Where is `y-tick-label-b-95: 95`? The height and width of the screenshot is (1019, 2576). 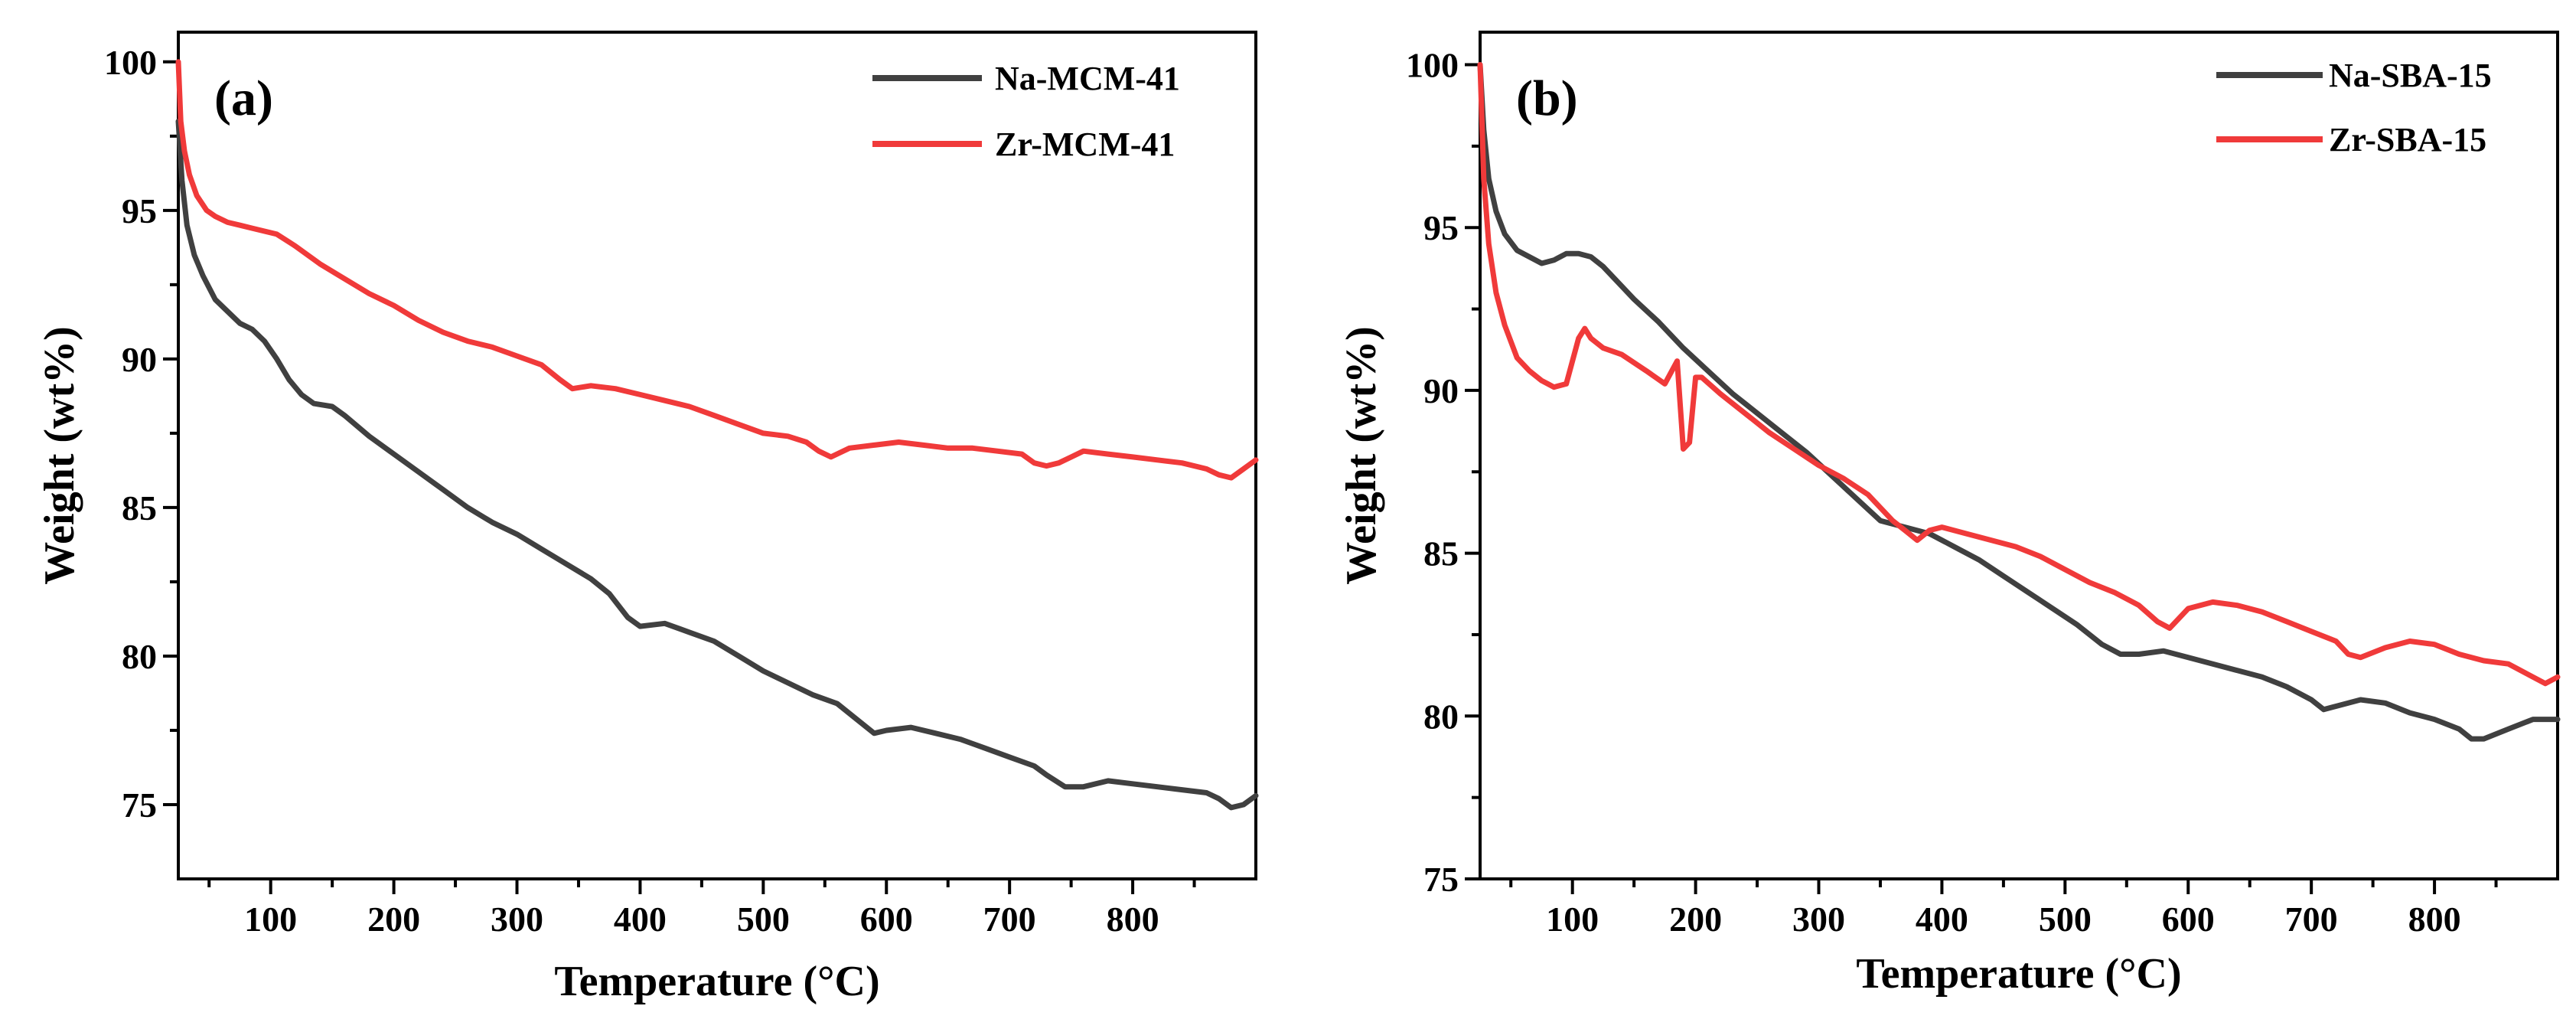
y-tick-label-b-95: 95 is located at coordinates (1441, 227).